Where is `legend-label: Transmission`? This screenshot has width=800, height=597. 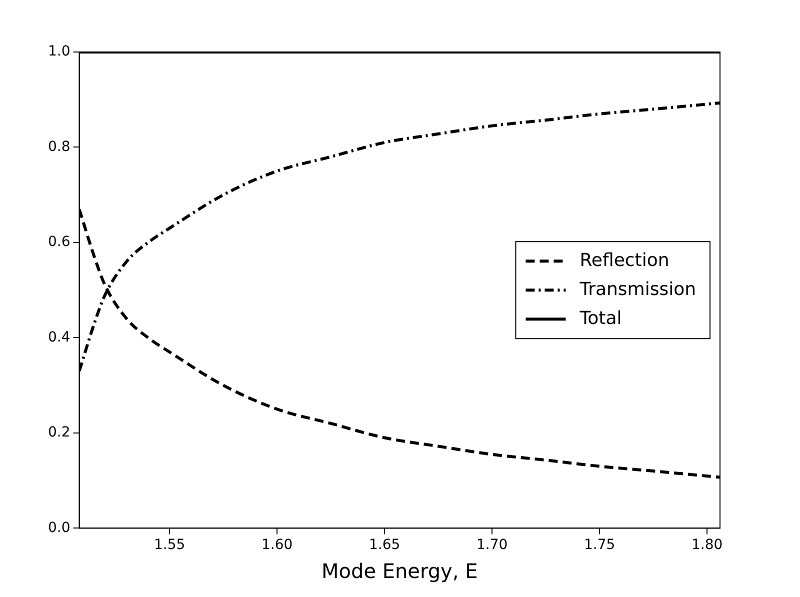
legend-label: Transmission is located at coordinates (637, 289).